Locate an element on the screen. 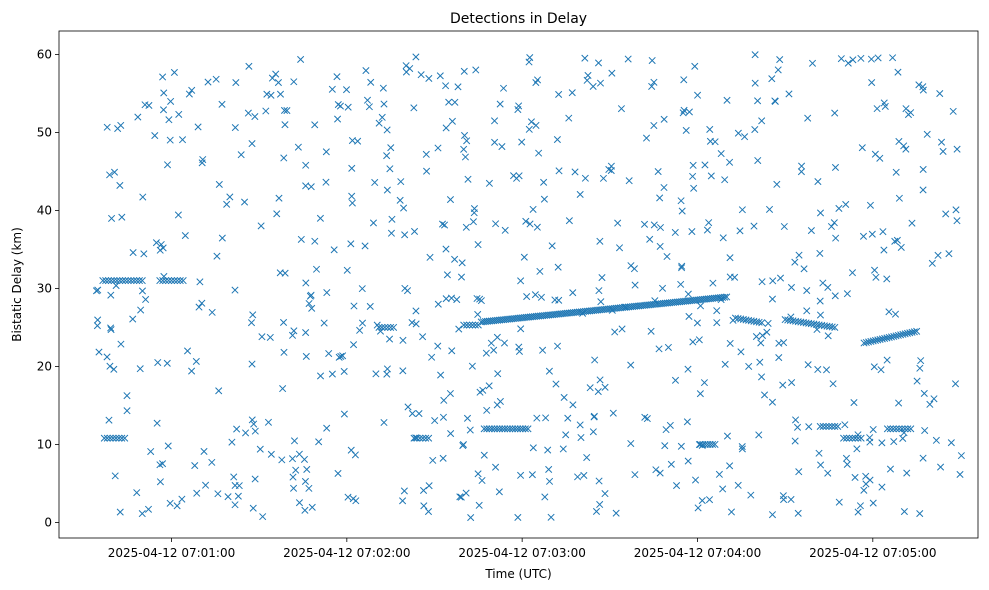 This screenshot has height=590, width=989. y-tick-label: 50 is located at coordinates (44, 132).